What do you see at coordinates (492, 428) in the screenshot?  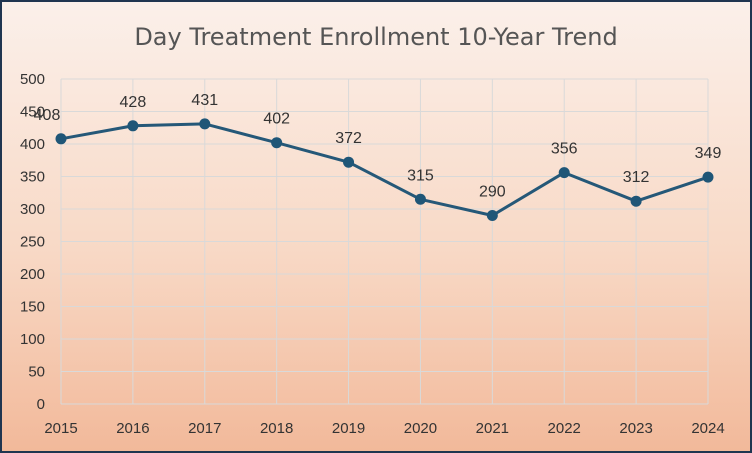 I see `x-tick-label: 2021` at bounding box center [492, 428].